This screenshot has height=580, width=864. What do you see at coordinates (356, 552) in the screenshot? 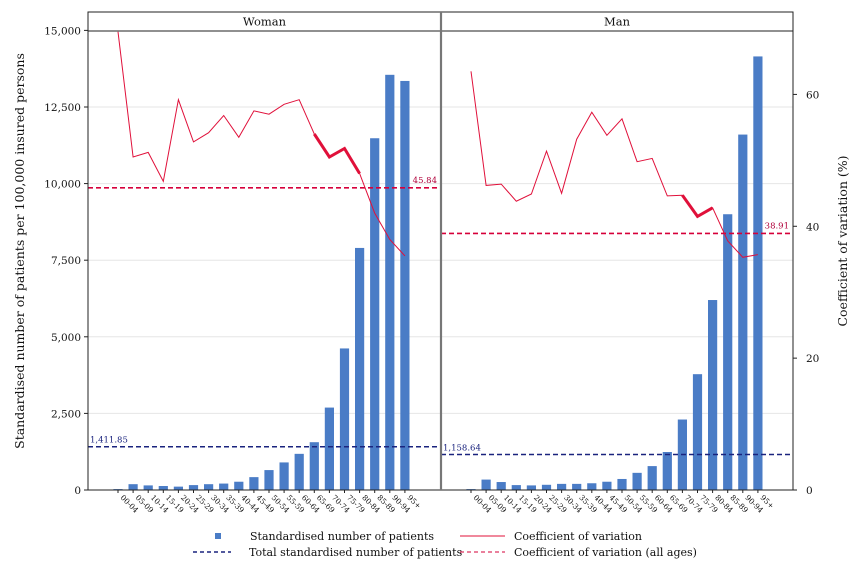
I see `legend-label-total: Total standardised number of patients` at bounding box center [356, 552].